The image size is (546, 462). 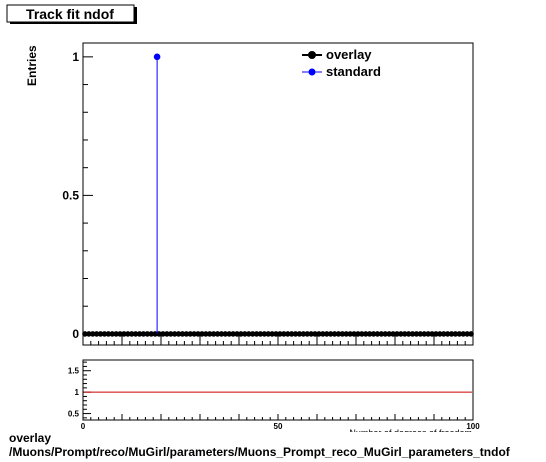 What do you see at coordinates (157, 57) in the screenshot?
I see `standard-point` at bounding box center [157, 57].